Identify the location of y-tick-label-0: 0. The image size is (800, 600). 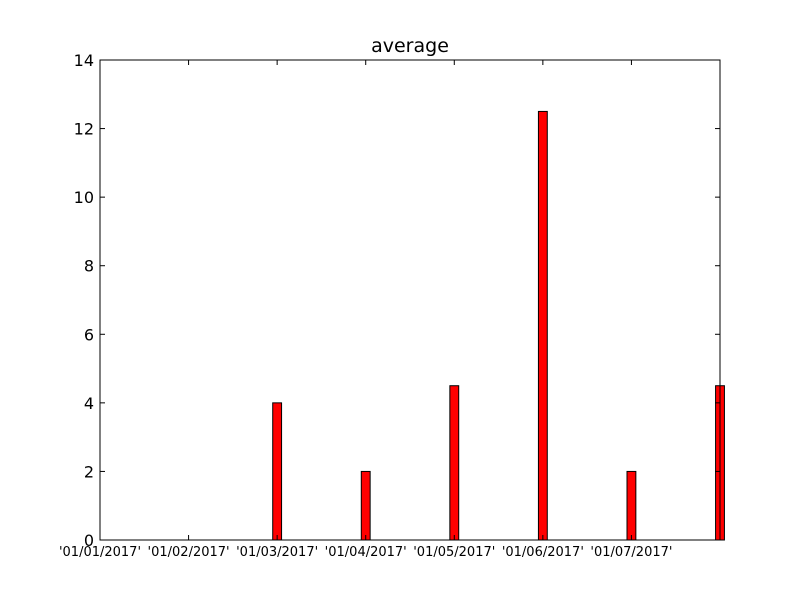
(89, 540).